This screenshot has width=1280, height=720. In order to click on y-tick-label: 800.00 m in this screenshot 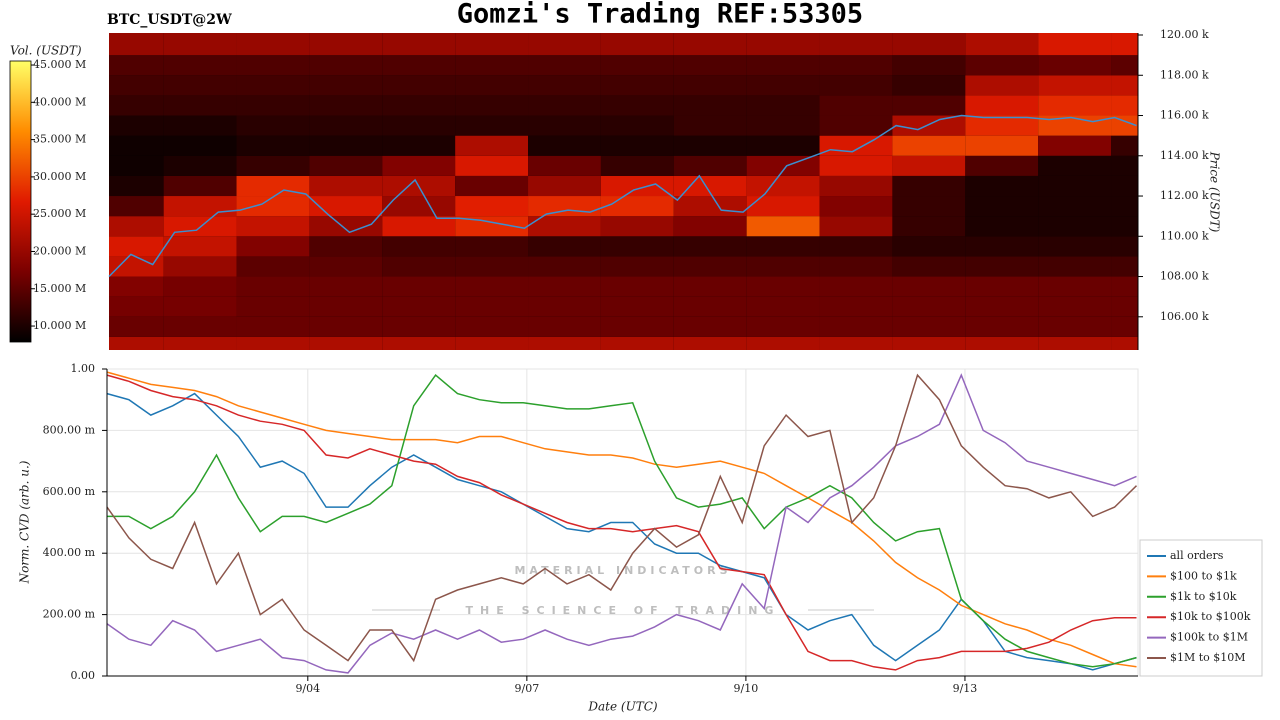, I will do `click(69, 429)`.